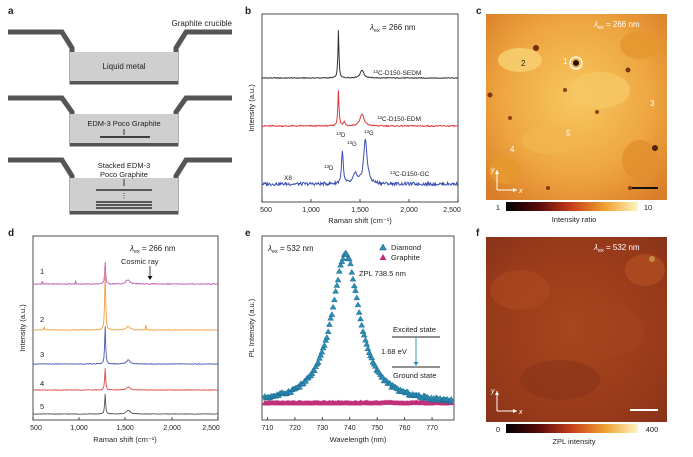 The height and width of the screenshot is (457, 693). What do you see at coordinates (520, 191) in the screenshot?
I see `axis-x-c: x` at bounding box center [520, 191].